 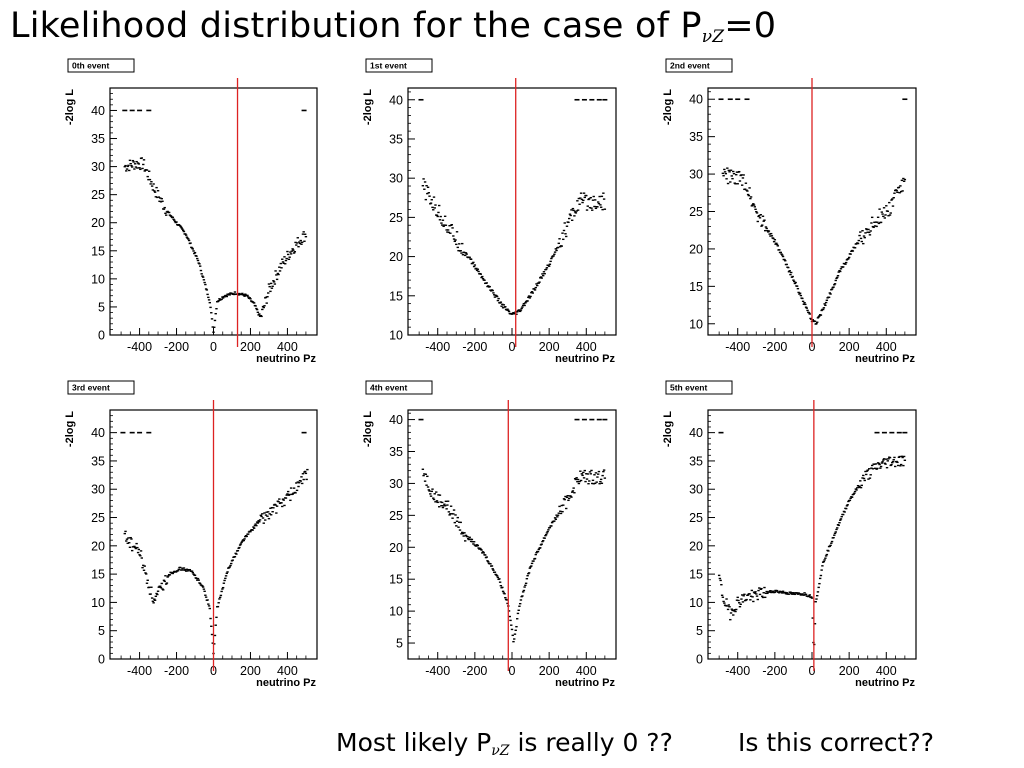 I want to click on chart-3-y-tick-label: 30, so click(x=98, y=490).